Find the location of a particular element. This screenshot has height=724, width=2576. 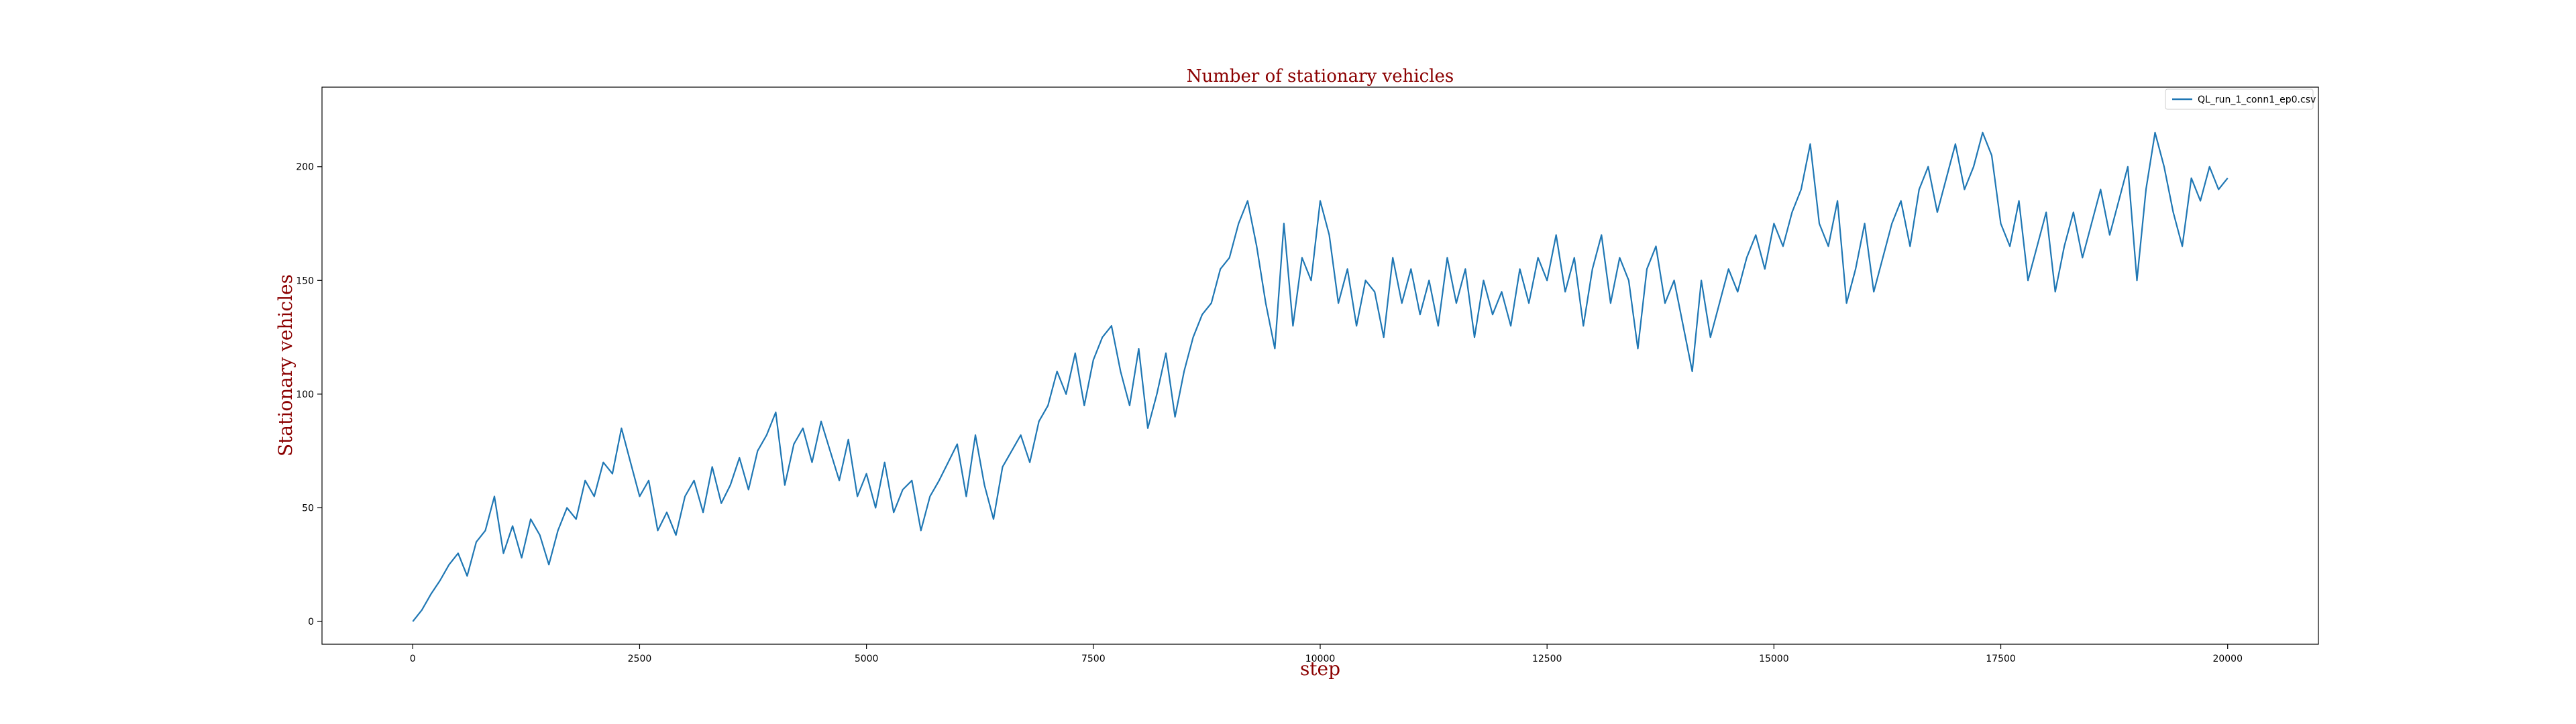

x-tick-label: 10000 is located at coordinates (1320, 659).